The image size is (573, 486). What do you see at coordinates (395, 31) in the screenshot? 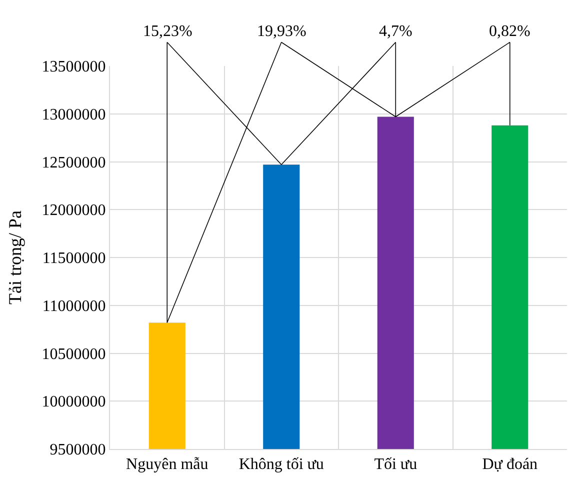
I see `annotation: 4,7%` at bounding box center [395, 31].